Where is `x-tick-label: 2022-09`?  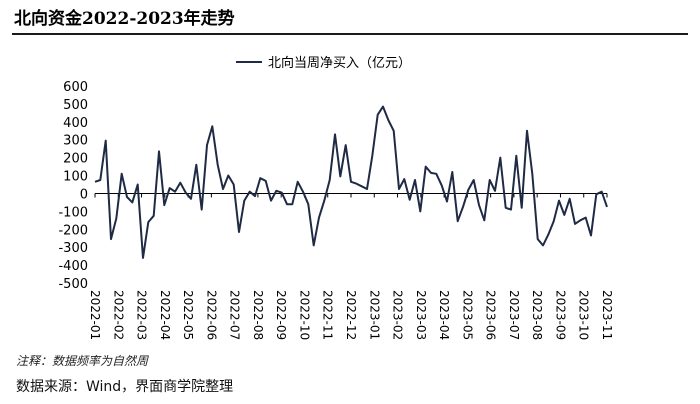 x-tick-label: 2022-09 is located at coordinates (281, 315).